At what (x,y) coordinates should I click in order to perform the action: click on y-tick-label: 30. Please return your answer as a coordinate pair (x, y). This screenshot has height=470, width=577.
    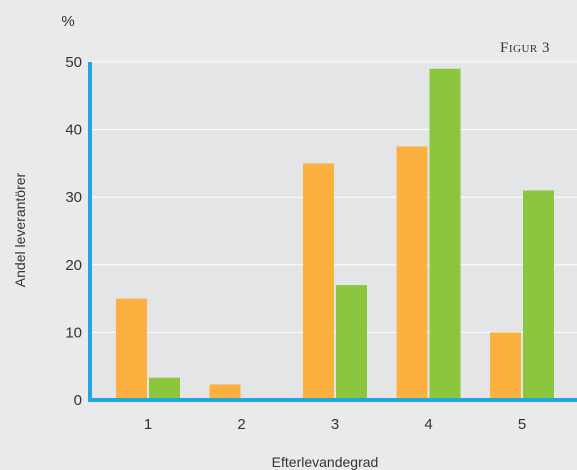
    Looking at the image, I should click on (73, 197).